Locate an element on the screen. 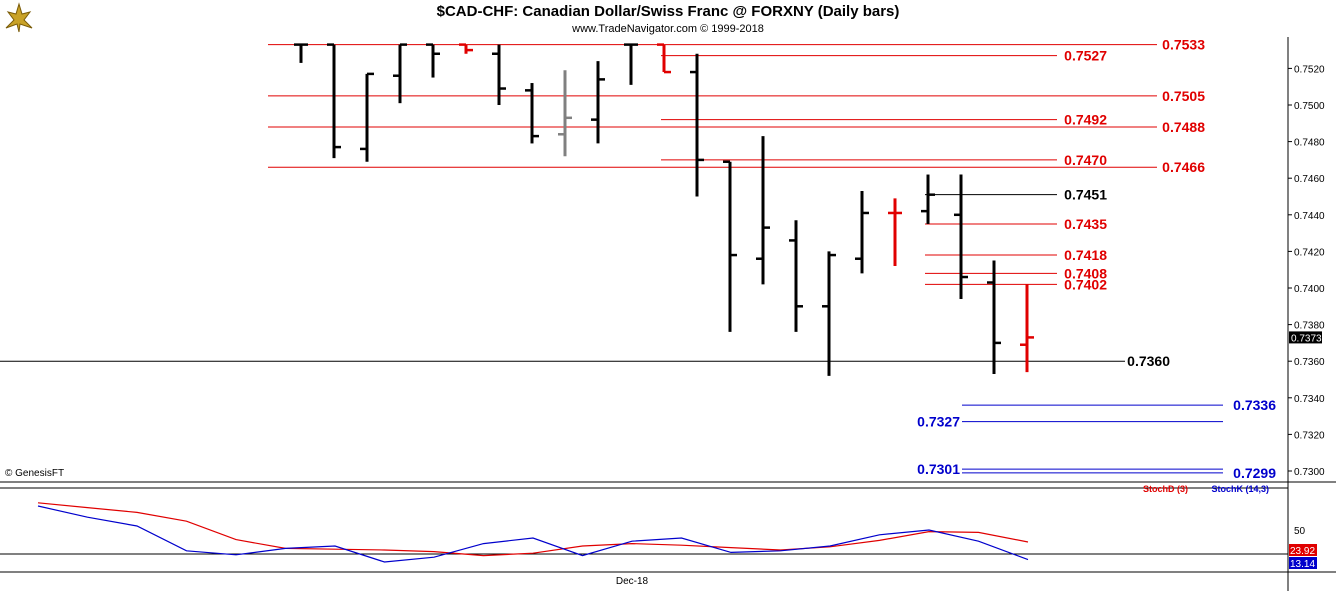 This screenshot has height=591, width=1336. level-label: 0.7435 is located at coordinates (1085, 224).